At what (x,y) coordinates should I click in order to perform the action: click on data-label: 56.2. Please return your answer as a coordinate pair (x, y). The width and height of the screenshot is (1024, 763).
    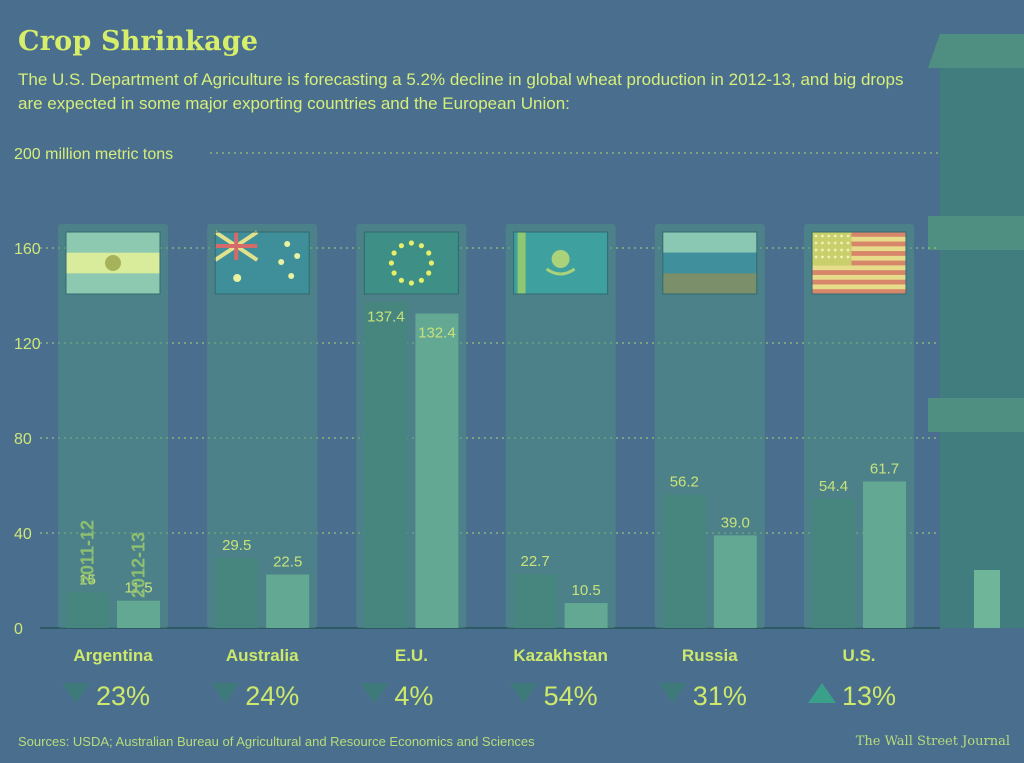
    Looking at the image, I should click on (684, 482).